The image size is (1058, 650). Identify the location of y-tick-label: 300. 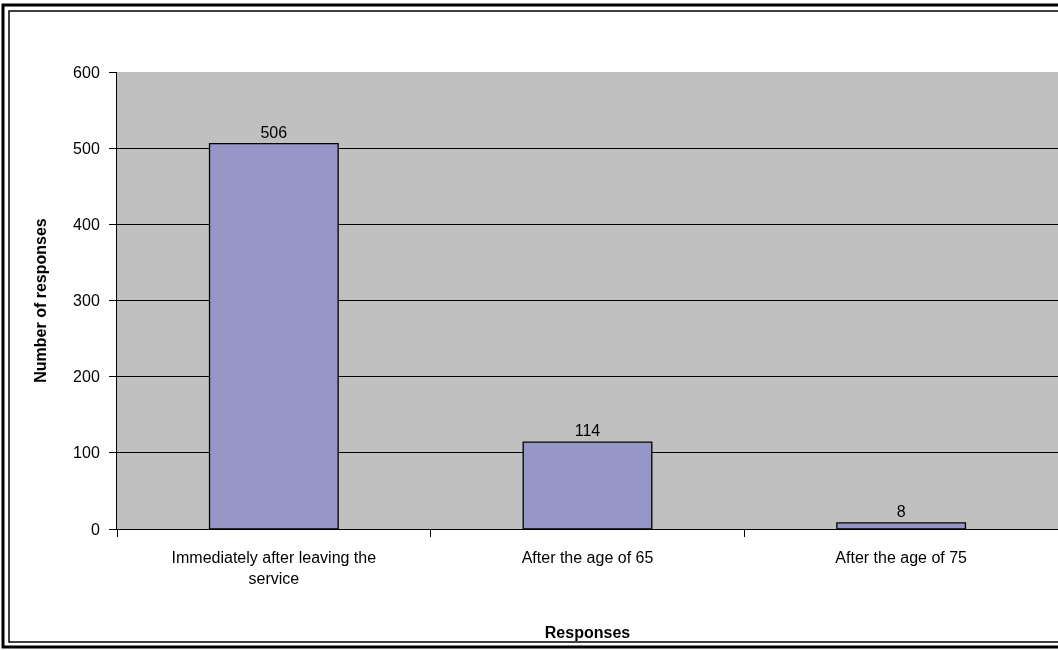
(86, 301).